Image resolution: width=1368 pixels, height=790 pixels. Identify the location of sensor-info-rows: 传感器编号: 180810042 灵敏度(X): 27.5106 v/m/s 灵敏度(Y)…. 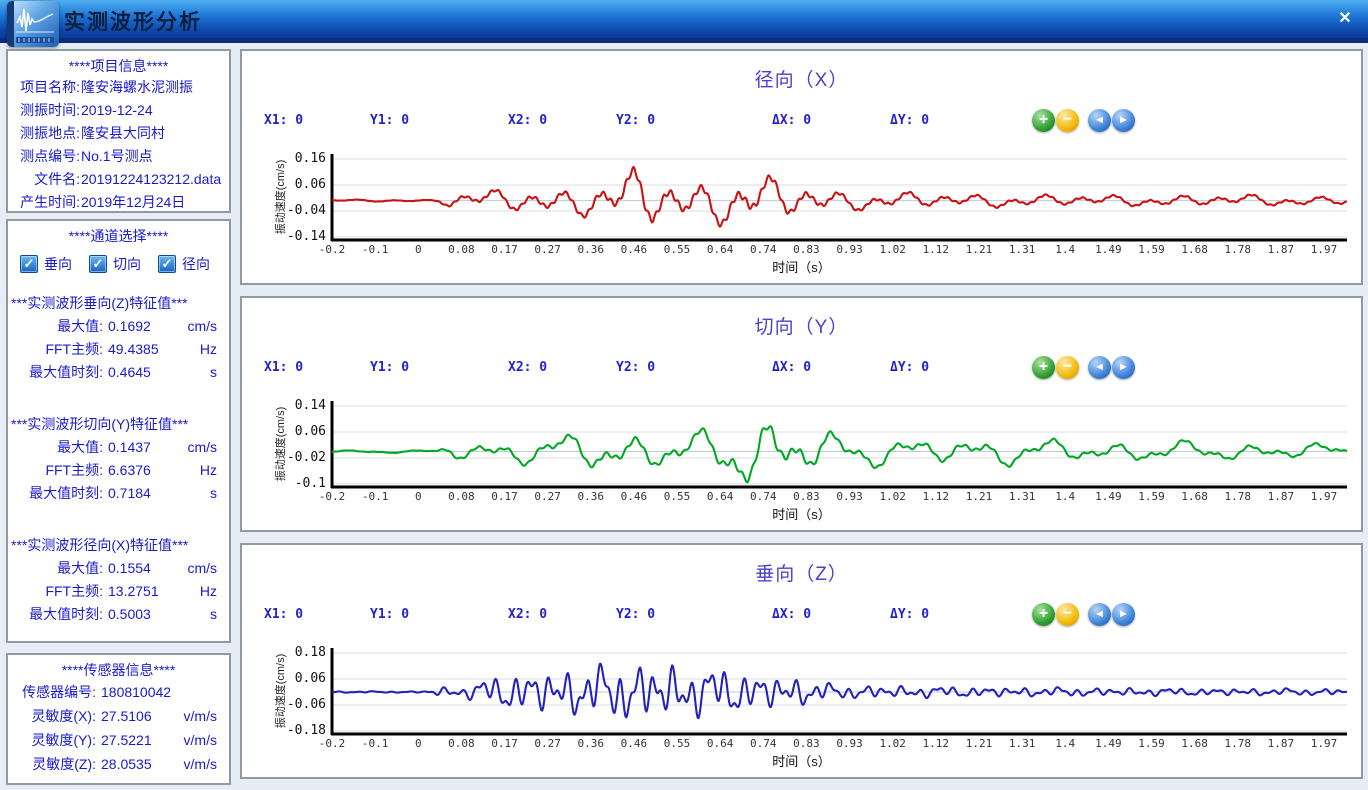
(118, 728).